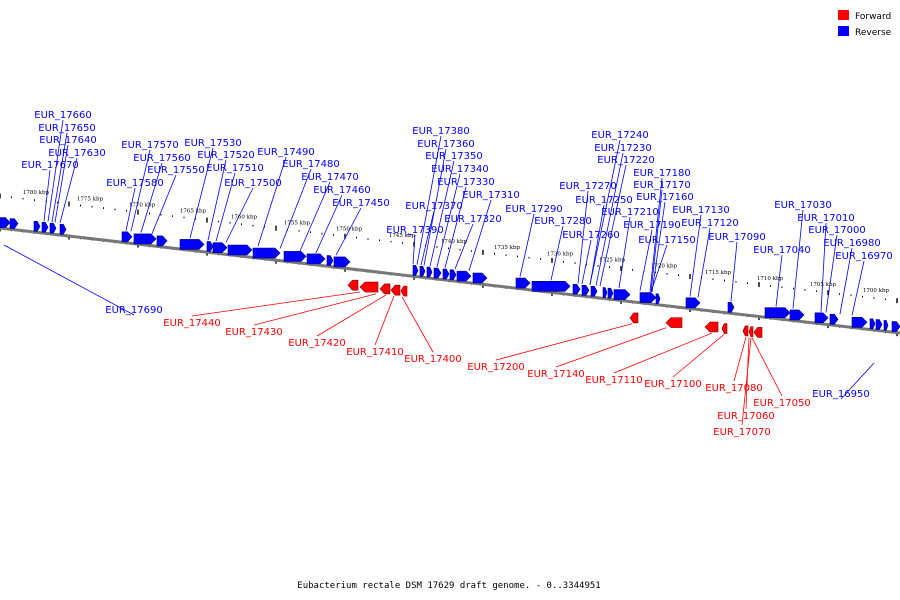  I want to click on reverse-gene-label: EUR_17580, so click(134, 183).